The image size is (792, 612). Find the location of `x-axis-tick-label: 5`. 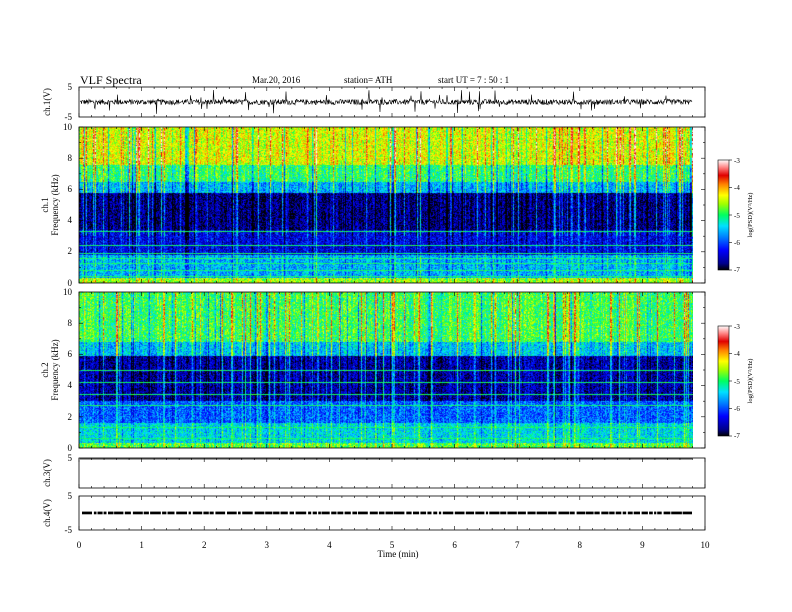

x-axis-tick-label: 5 is located at coordinates (392, 545).